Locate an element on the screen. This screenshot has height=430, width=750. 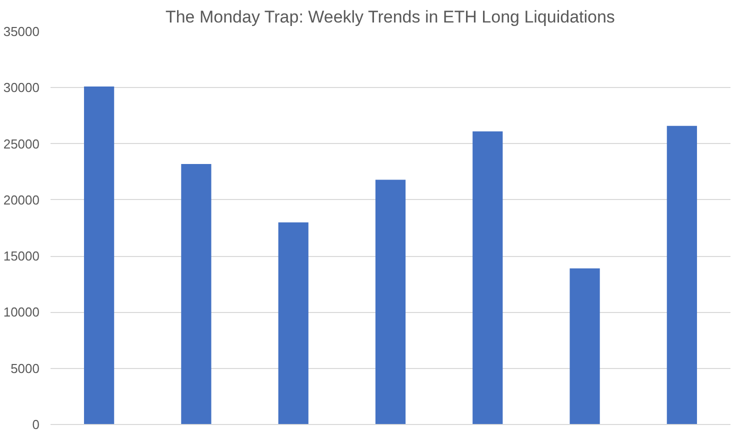
y-tick-label: 35000 is located at coordinates (21, 31).